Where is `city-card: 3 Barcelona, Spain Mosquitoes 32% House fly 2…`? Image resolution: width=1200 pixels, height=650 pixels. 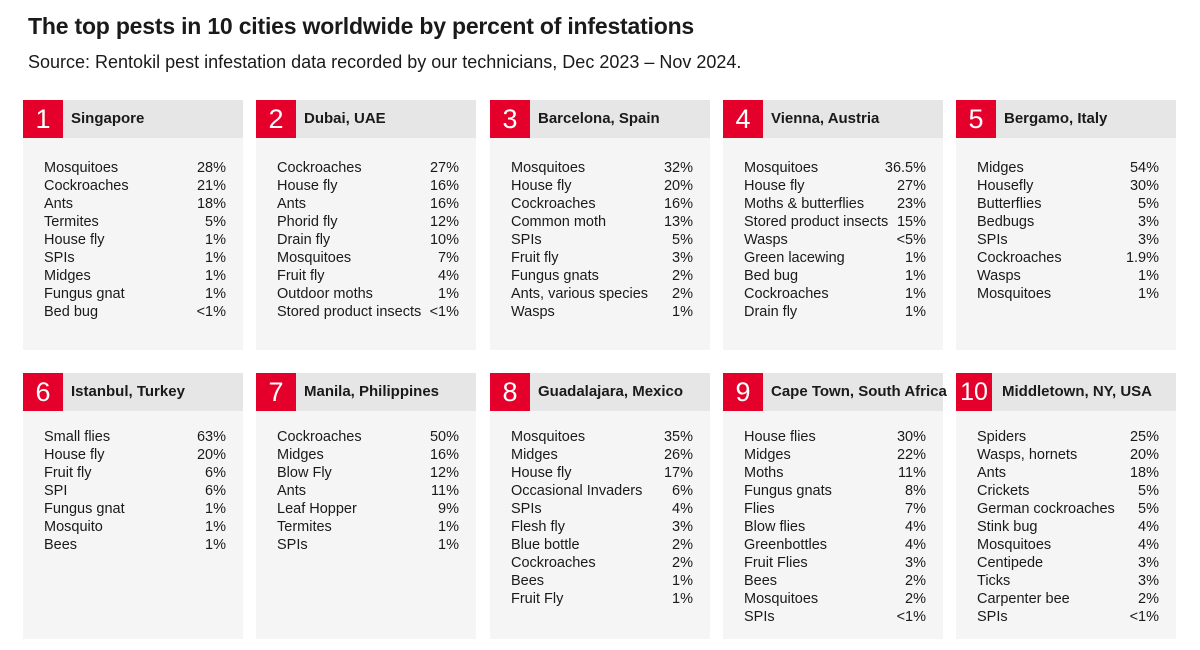 city-card: 3 Barcelona, Spain Mosquitoes 32% House fly 2… is located at coordinates (600, 225).